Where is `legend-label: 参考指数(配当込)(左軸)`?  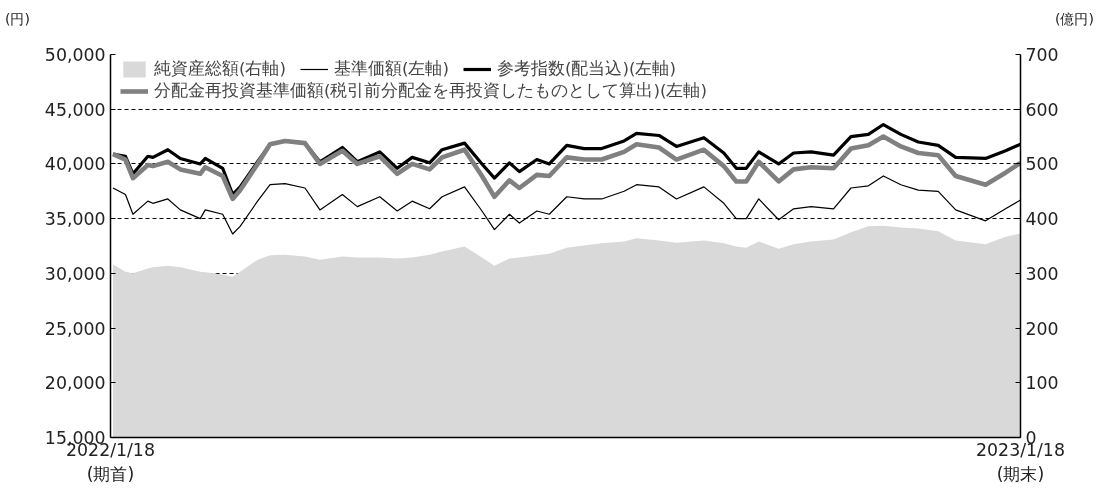 legend-label: 参考指数(配当込)(左軸) is located at coordinates (586, 69).